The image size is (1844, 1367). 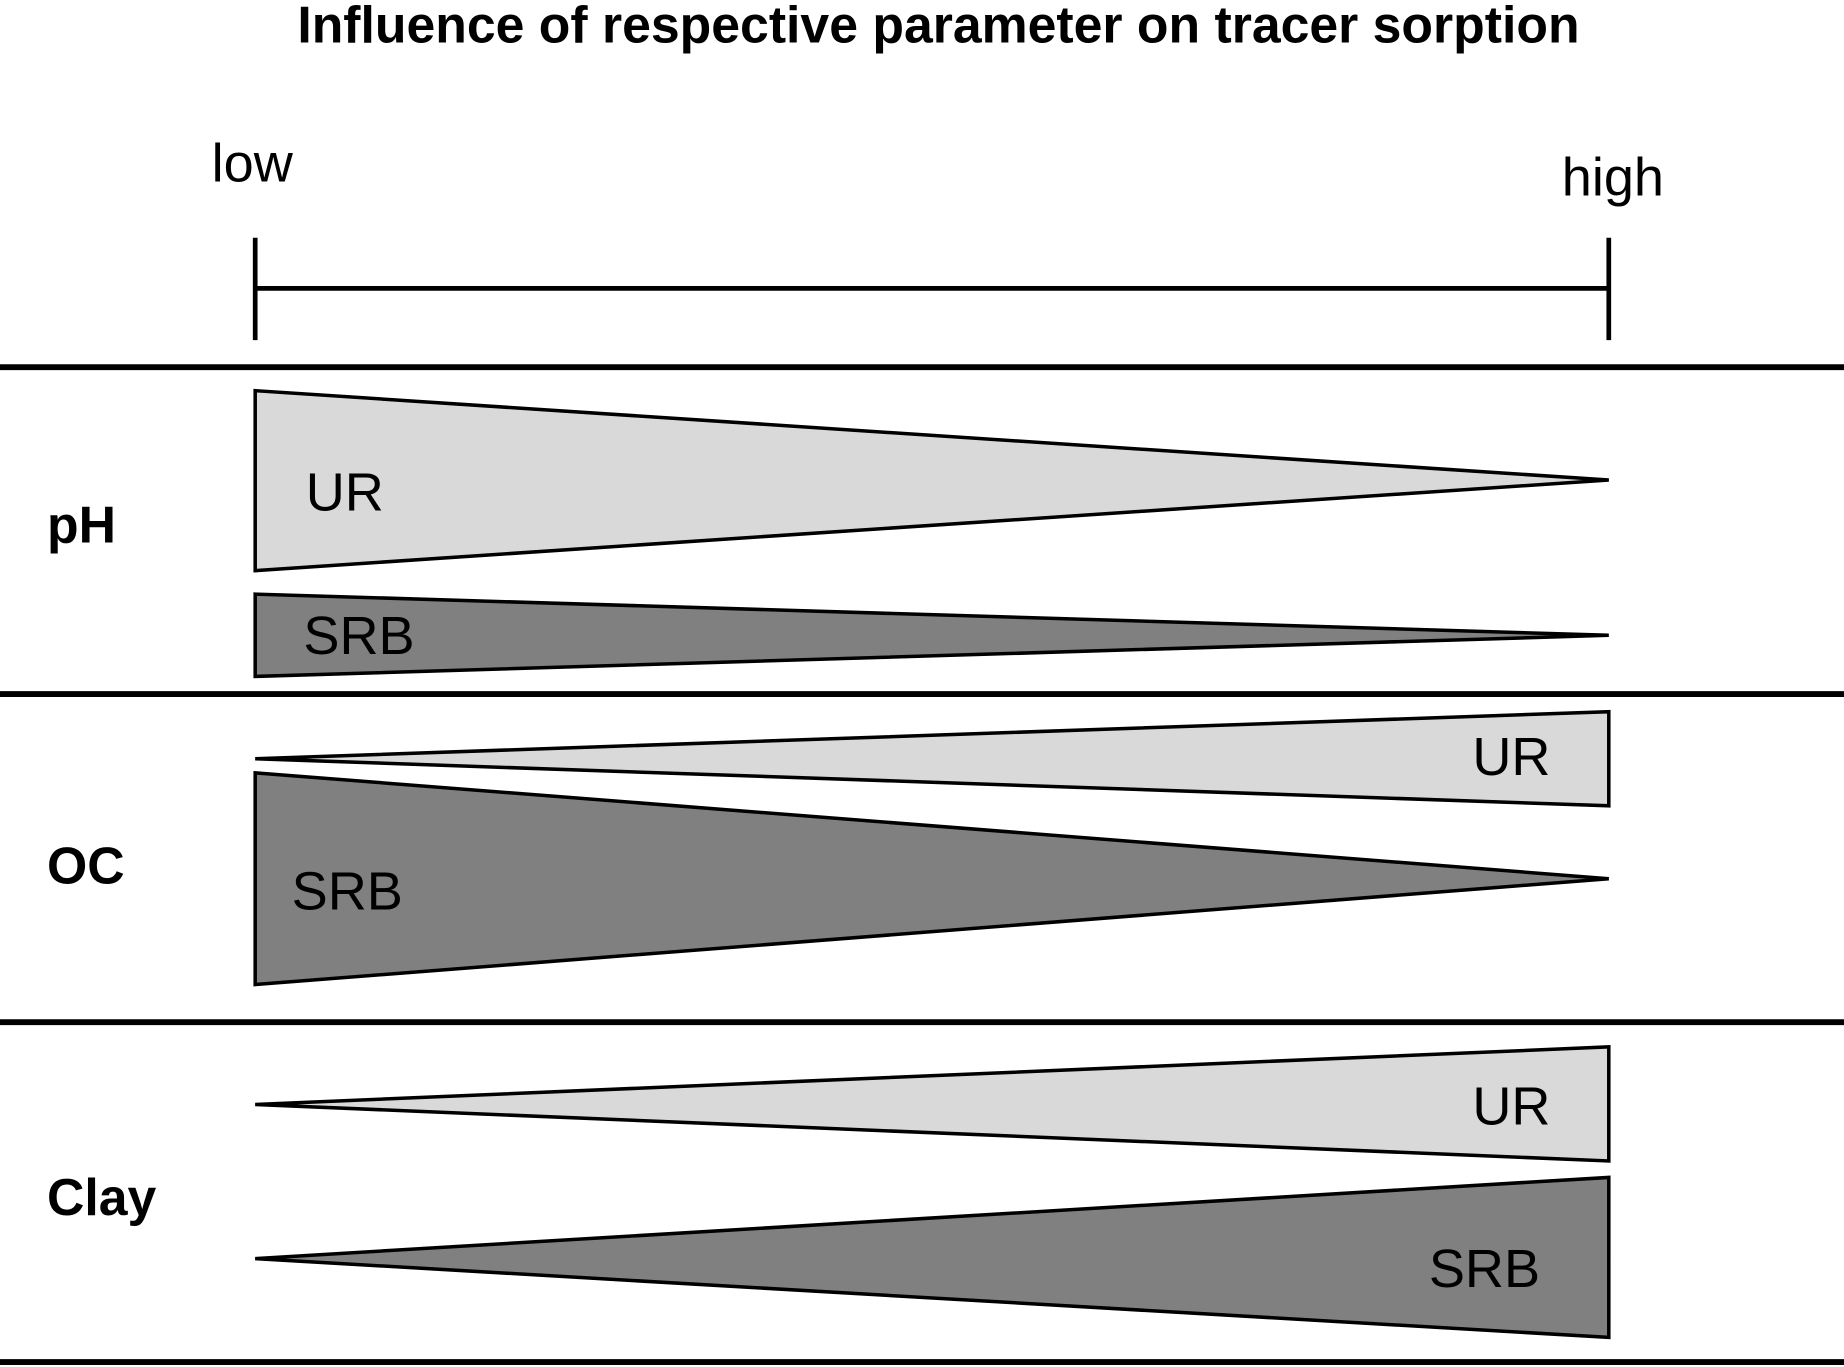 I want to click on scale-high-label: high, so click(x=1613, y=177).